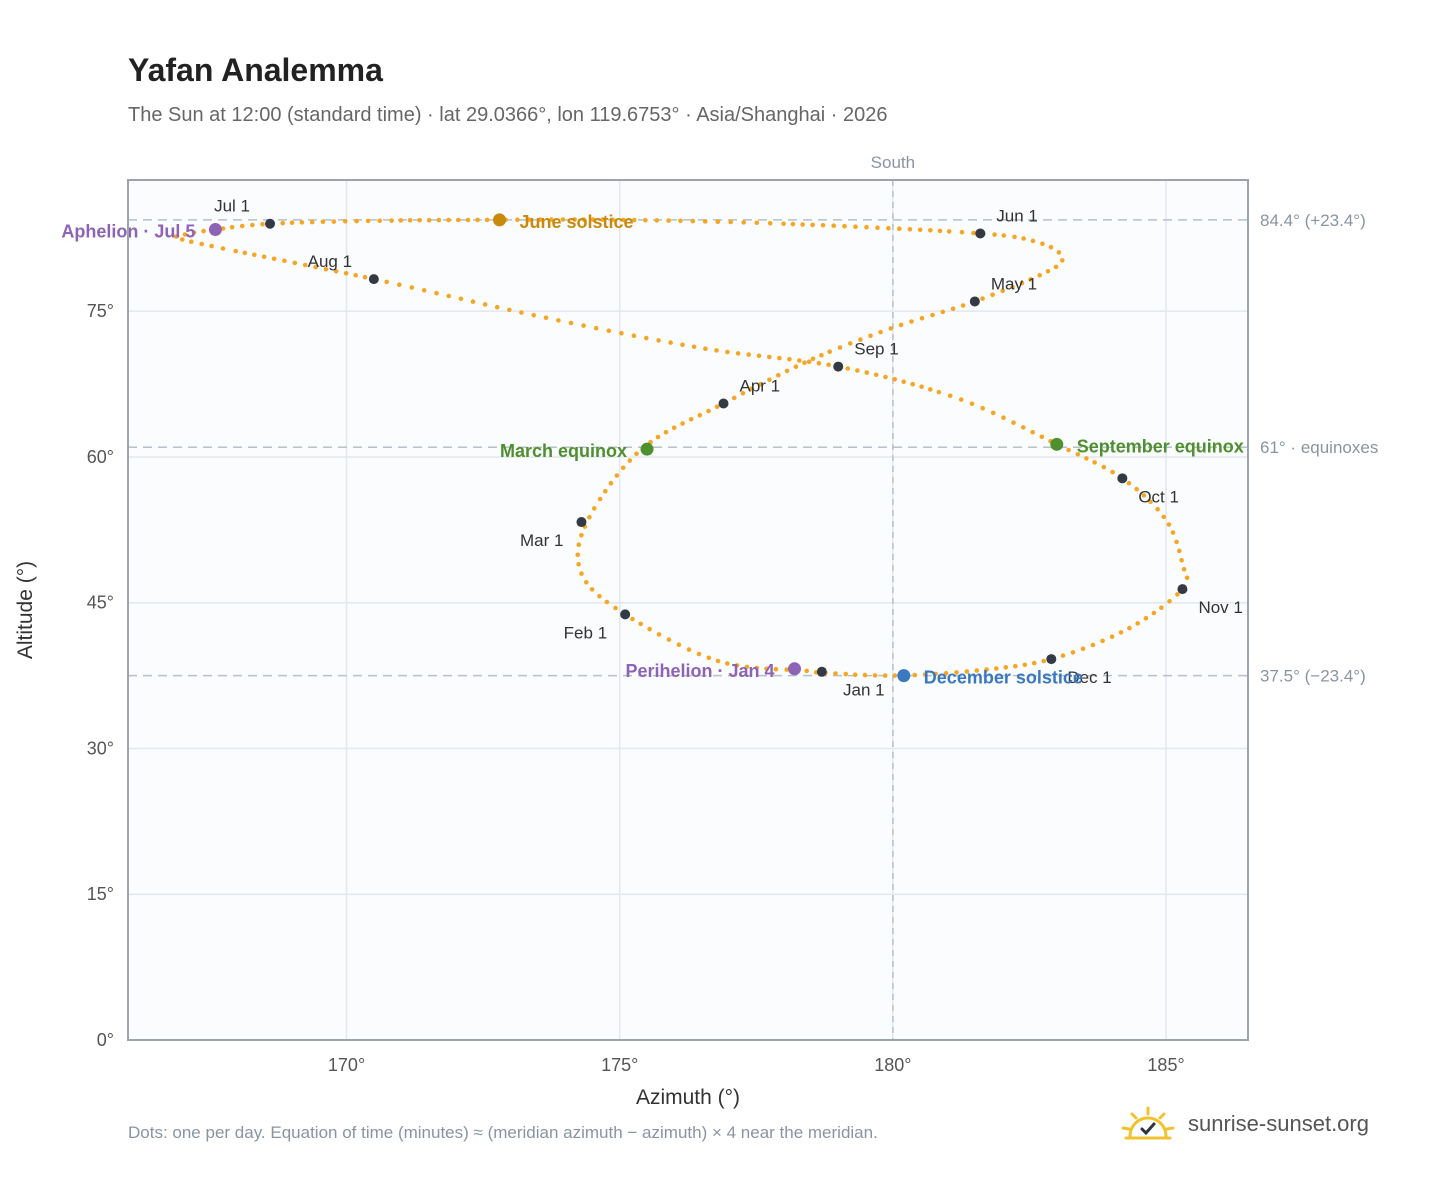 This screenshot has height=1188, width=1448. What do you see at coordinates (1313, 220) in the screenshot?
I see `reference-line-label: 84.4° (+23.4°)` at bounding box center [1313, 220].